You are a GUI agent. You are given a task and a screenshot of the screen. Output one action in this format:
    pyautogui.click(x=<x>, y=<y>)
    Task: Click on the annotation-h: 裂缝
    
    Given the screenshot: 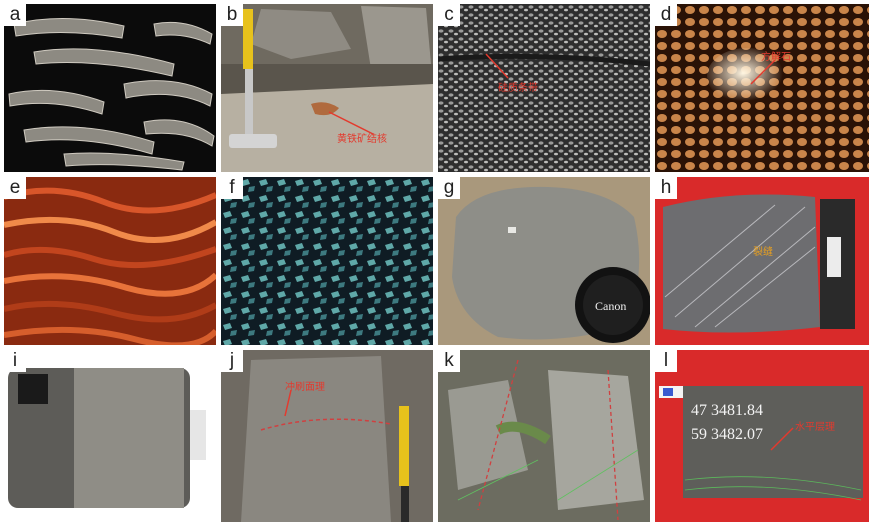 What is the action you would take?
    pyautogui.click(x=763, y=252)
    